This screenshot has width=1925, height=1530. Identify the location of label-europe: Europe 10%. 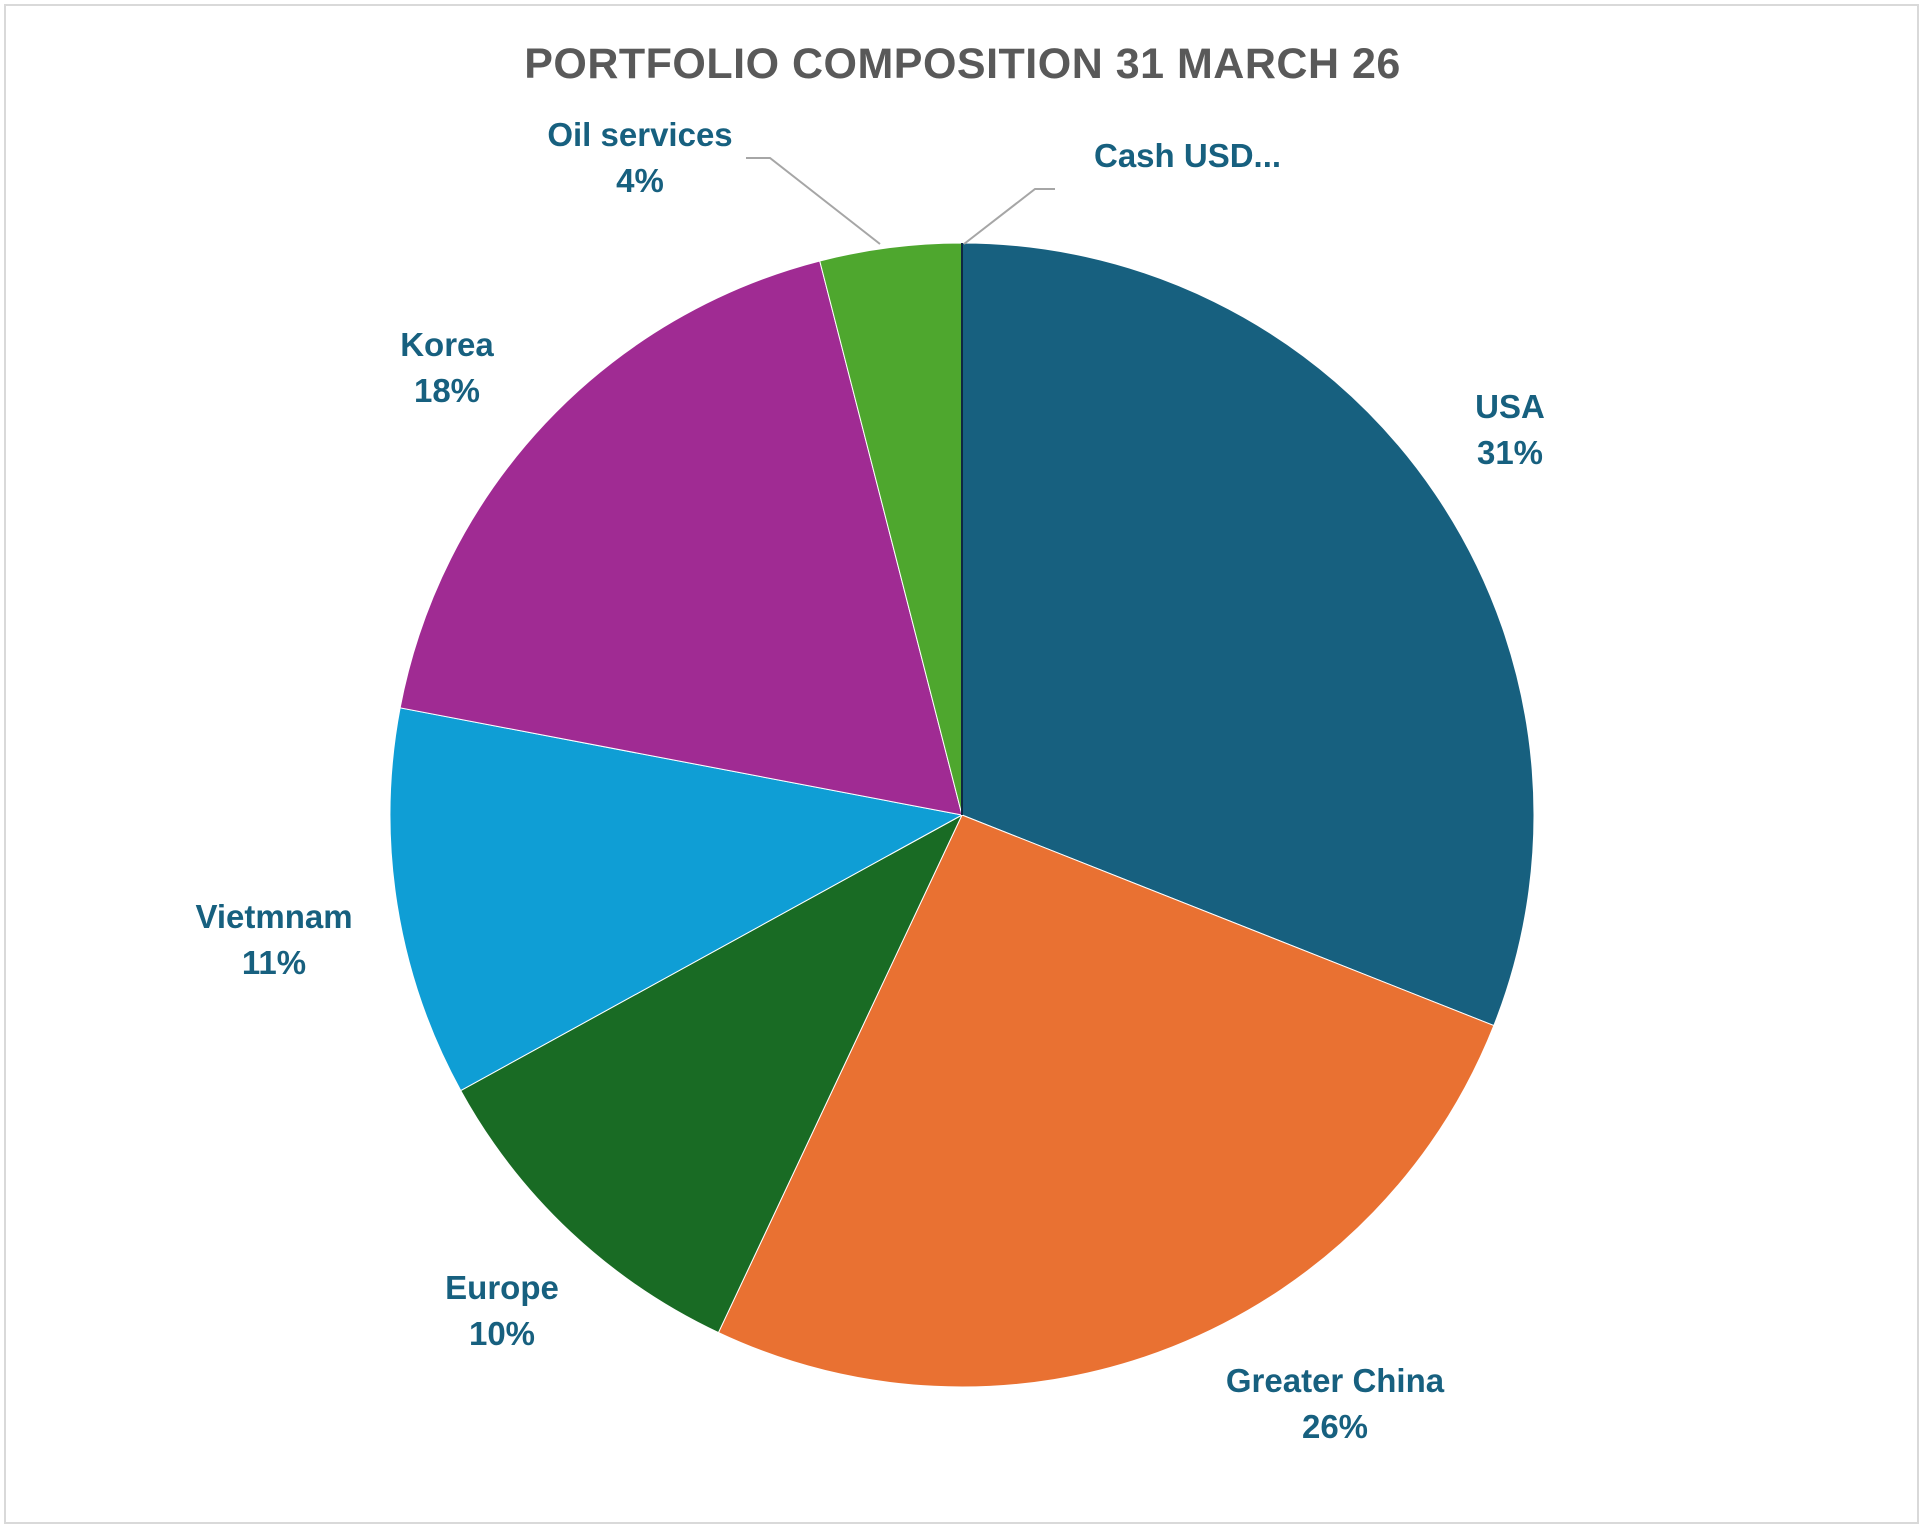
(502, 1310).